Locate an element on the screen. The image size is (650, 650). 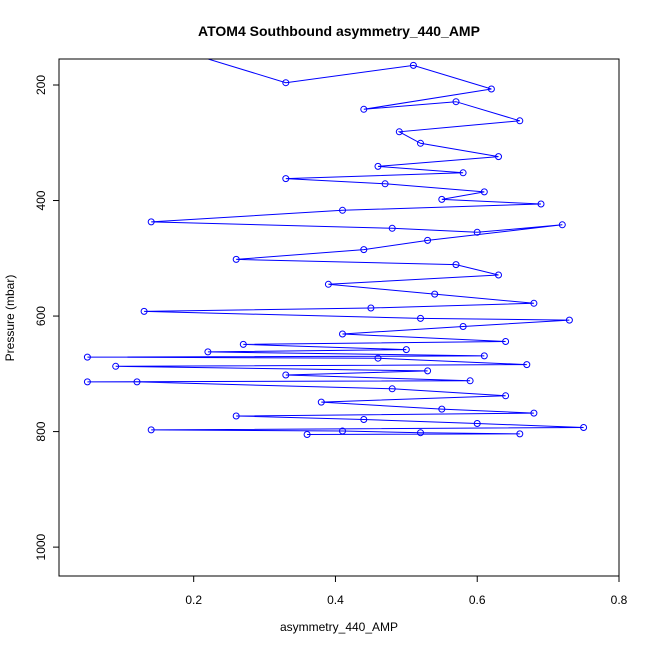
y-axis: 200 400 600 800 1000 is located at coordinates (47, 317).